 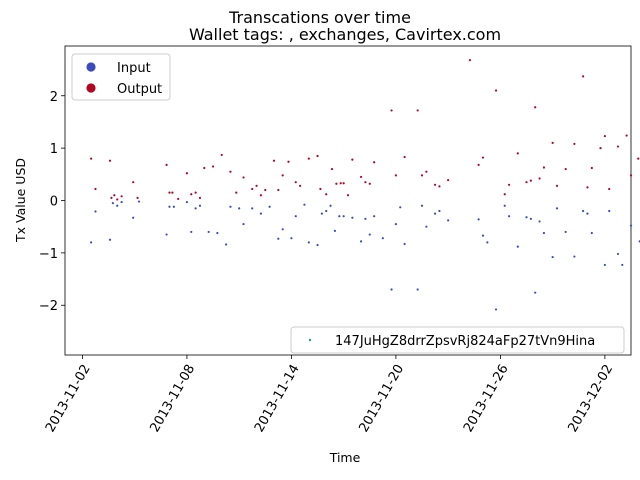 I want to click on address-legend-box, so click(x=457, y=340).